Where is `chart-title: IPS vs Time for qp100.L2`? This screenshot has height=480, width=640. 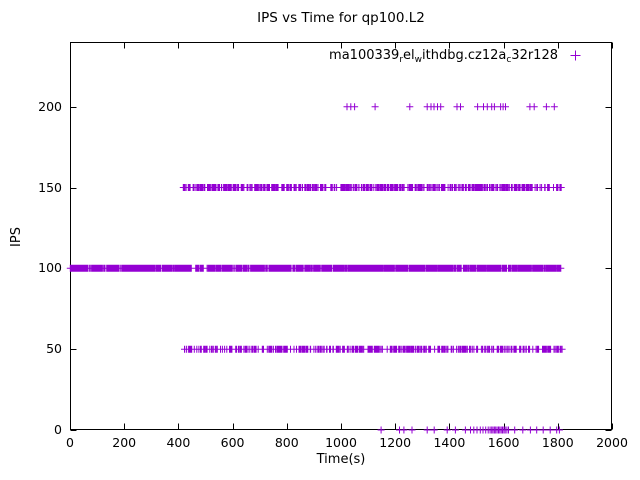 chart-title: IPS vs Time for qp100.L2 is located at coordinates (341, 18).